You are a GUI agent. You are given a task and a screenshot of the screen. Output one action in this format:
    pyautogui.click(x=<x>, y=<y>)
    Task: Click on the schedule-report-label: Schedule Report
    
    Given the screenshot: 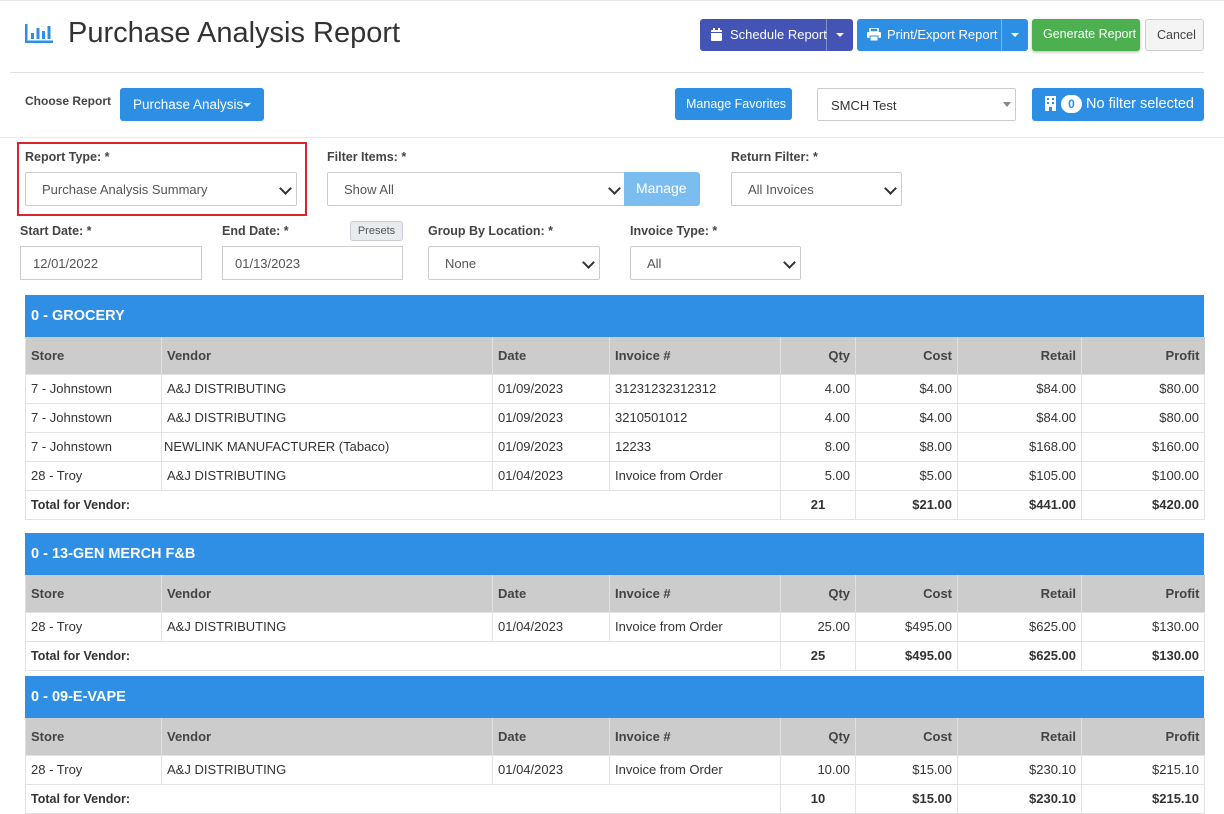 What is the action you would take?
    pyautogui.click(x=778, y=34)
    